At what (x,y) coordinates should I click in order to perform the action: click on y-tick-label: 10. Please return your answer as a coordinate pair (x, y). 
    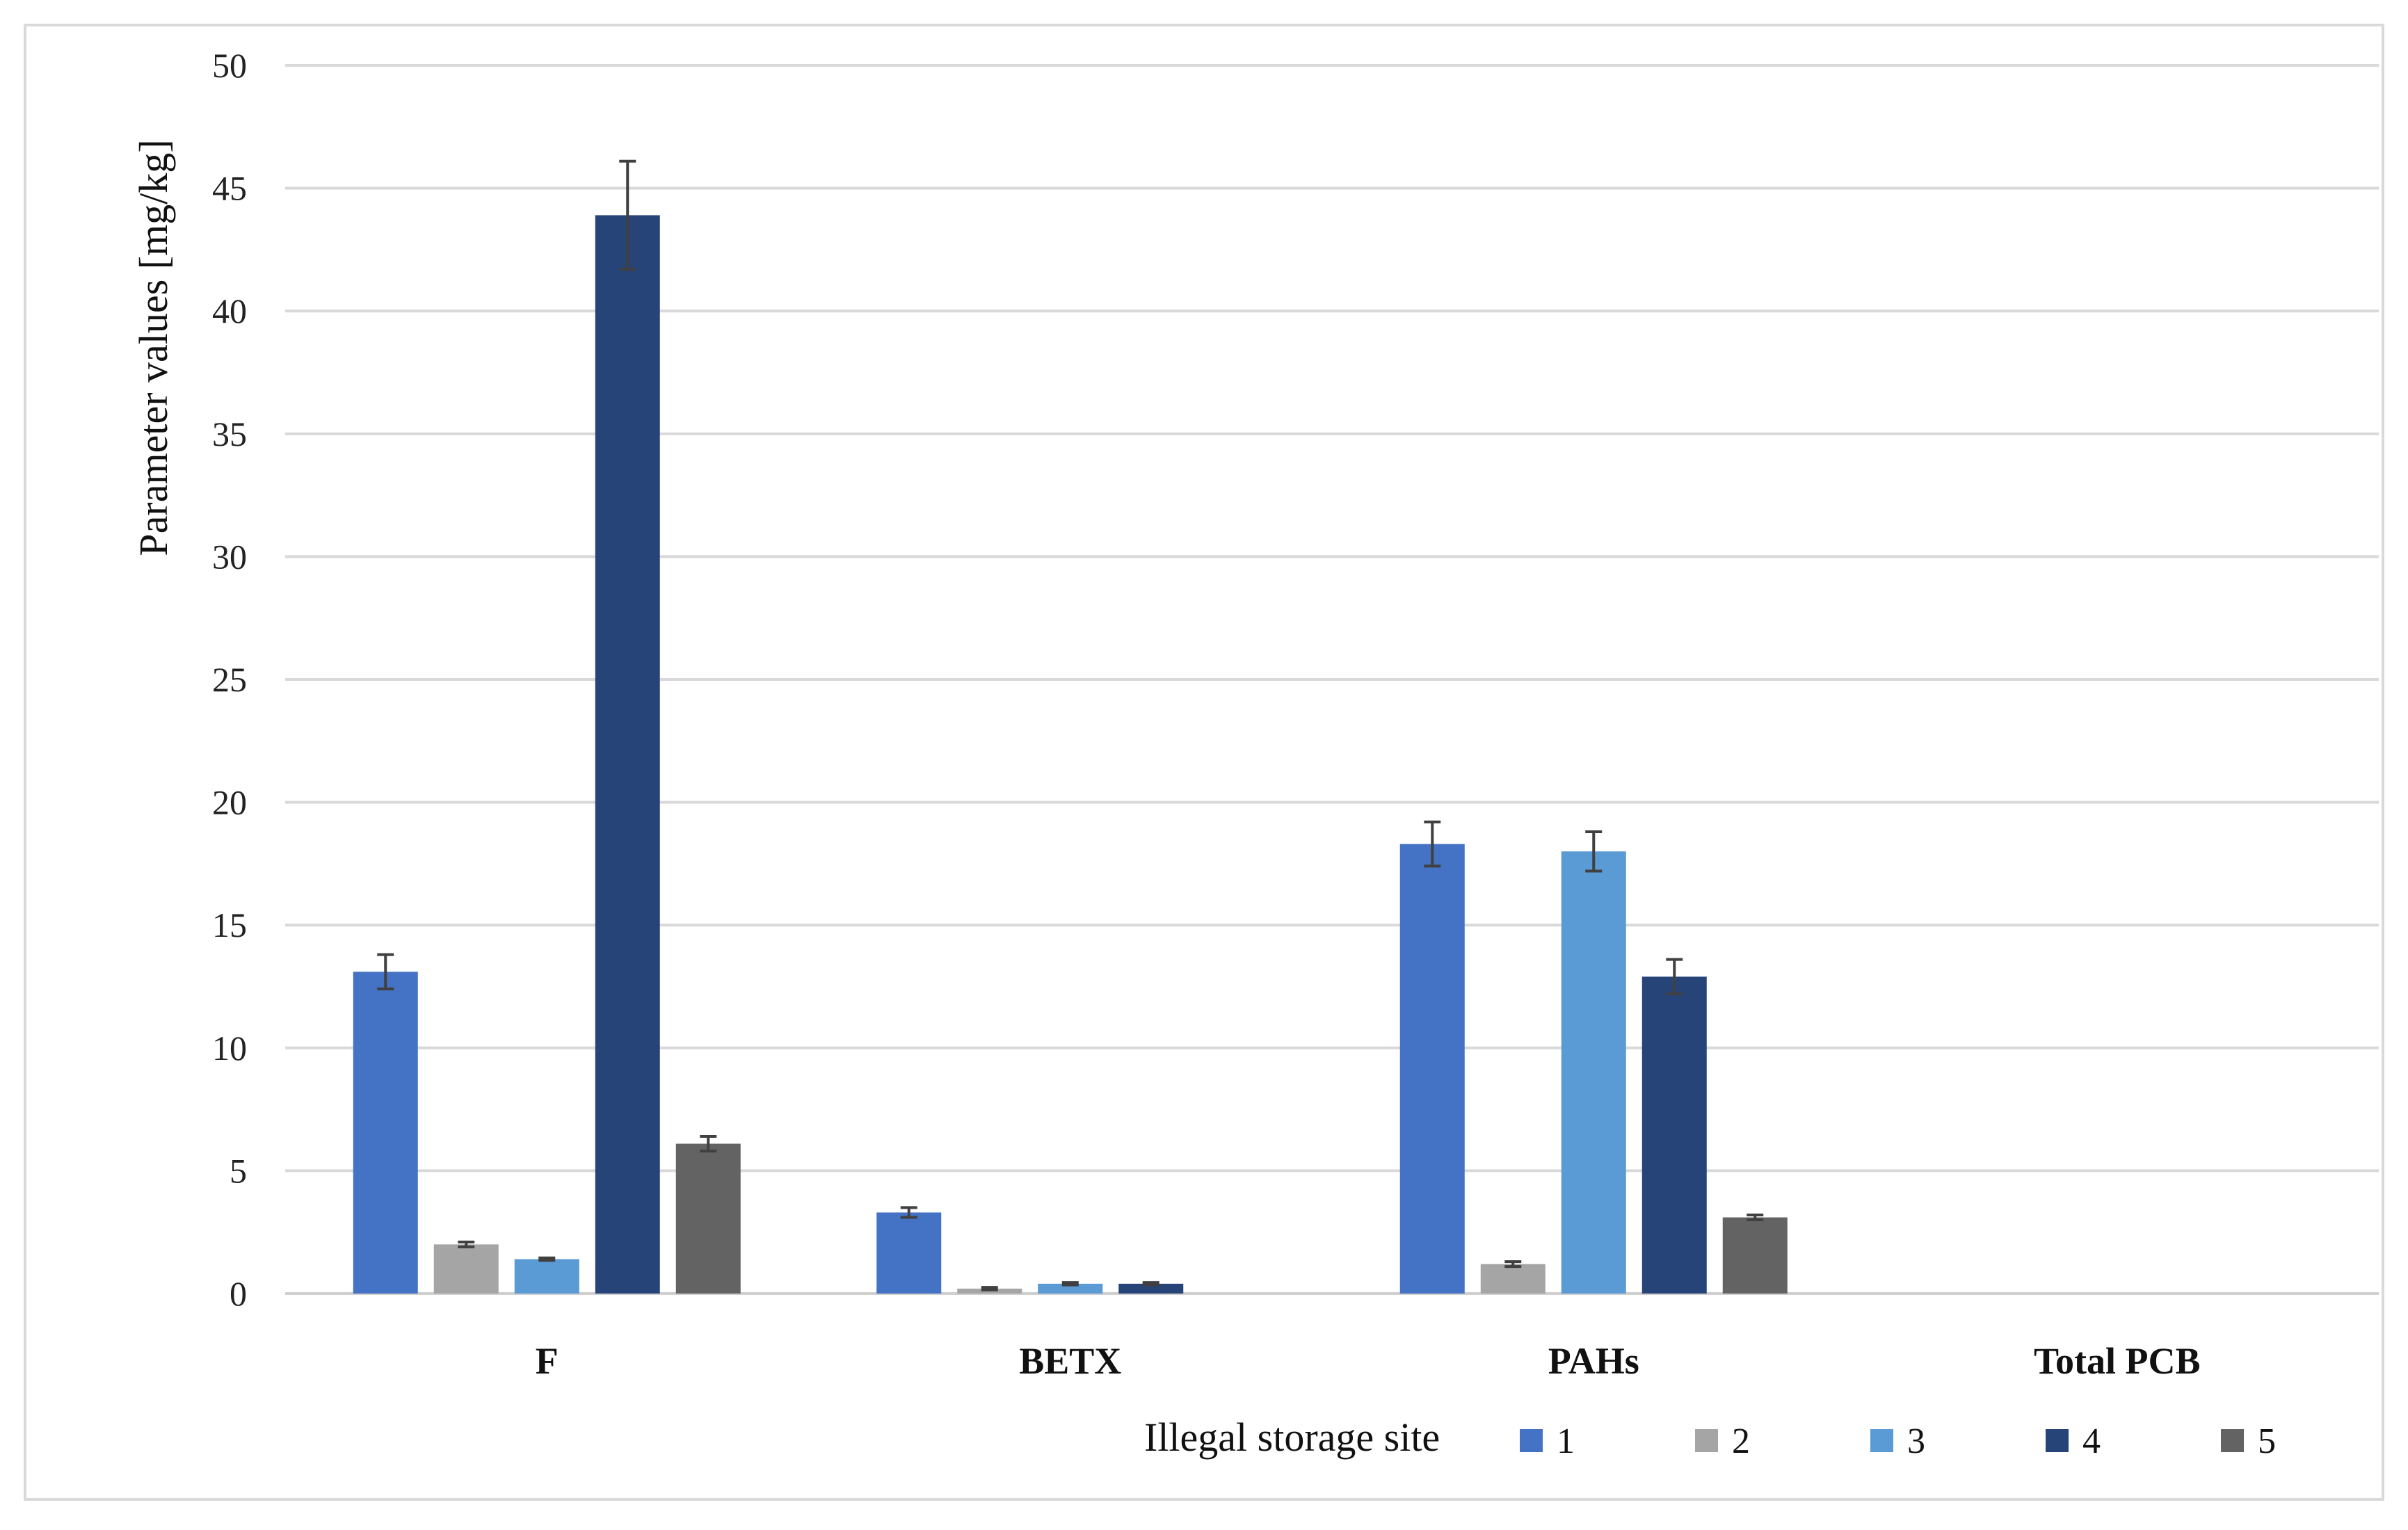
    Looking at the image, I should click on (229, 1048).